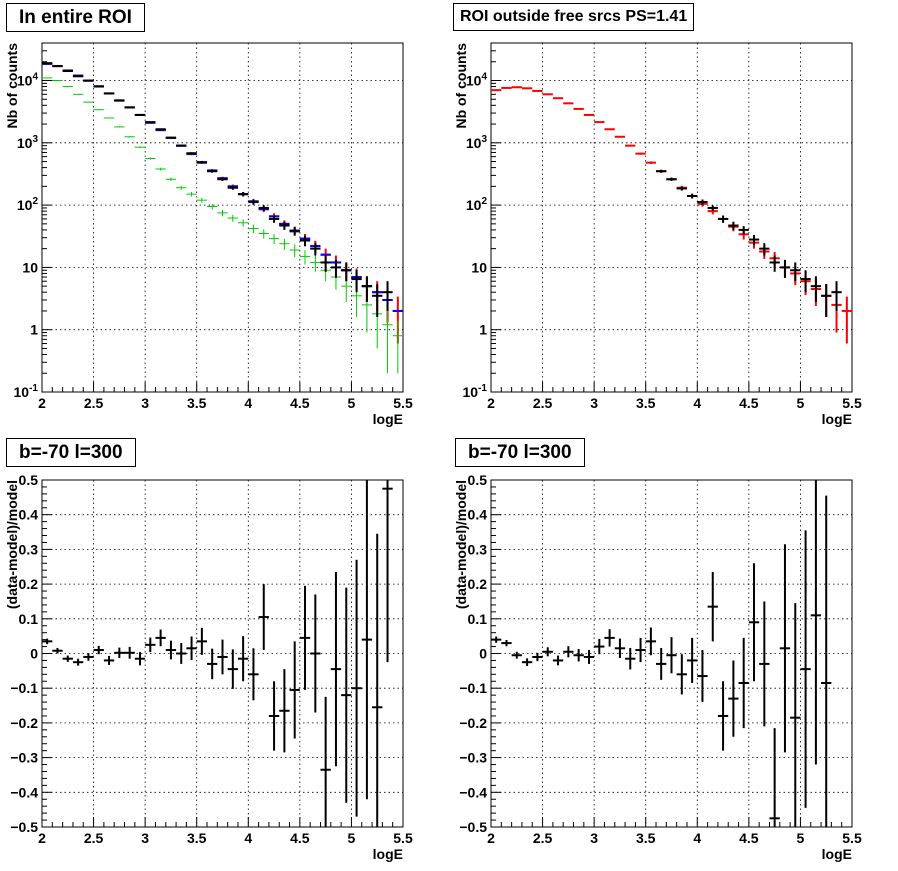  I want to click on panel-title-top-right: ROI outside free srcs PS=1.41, so click(574, 17).